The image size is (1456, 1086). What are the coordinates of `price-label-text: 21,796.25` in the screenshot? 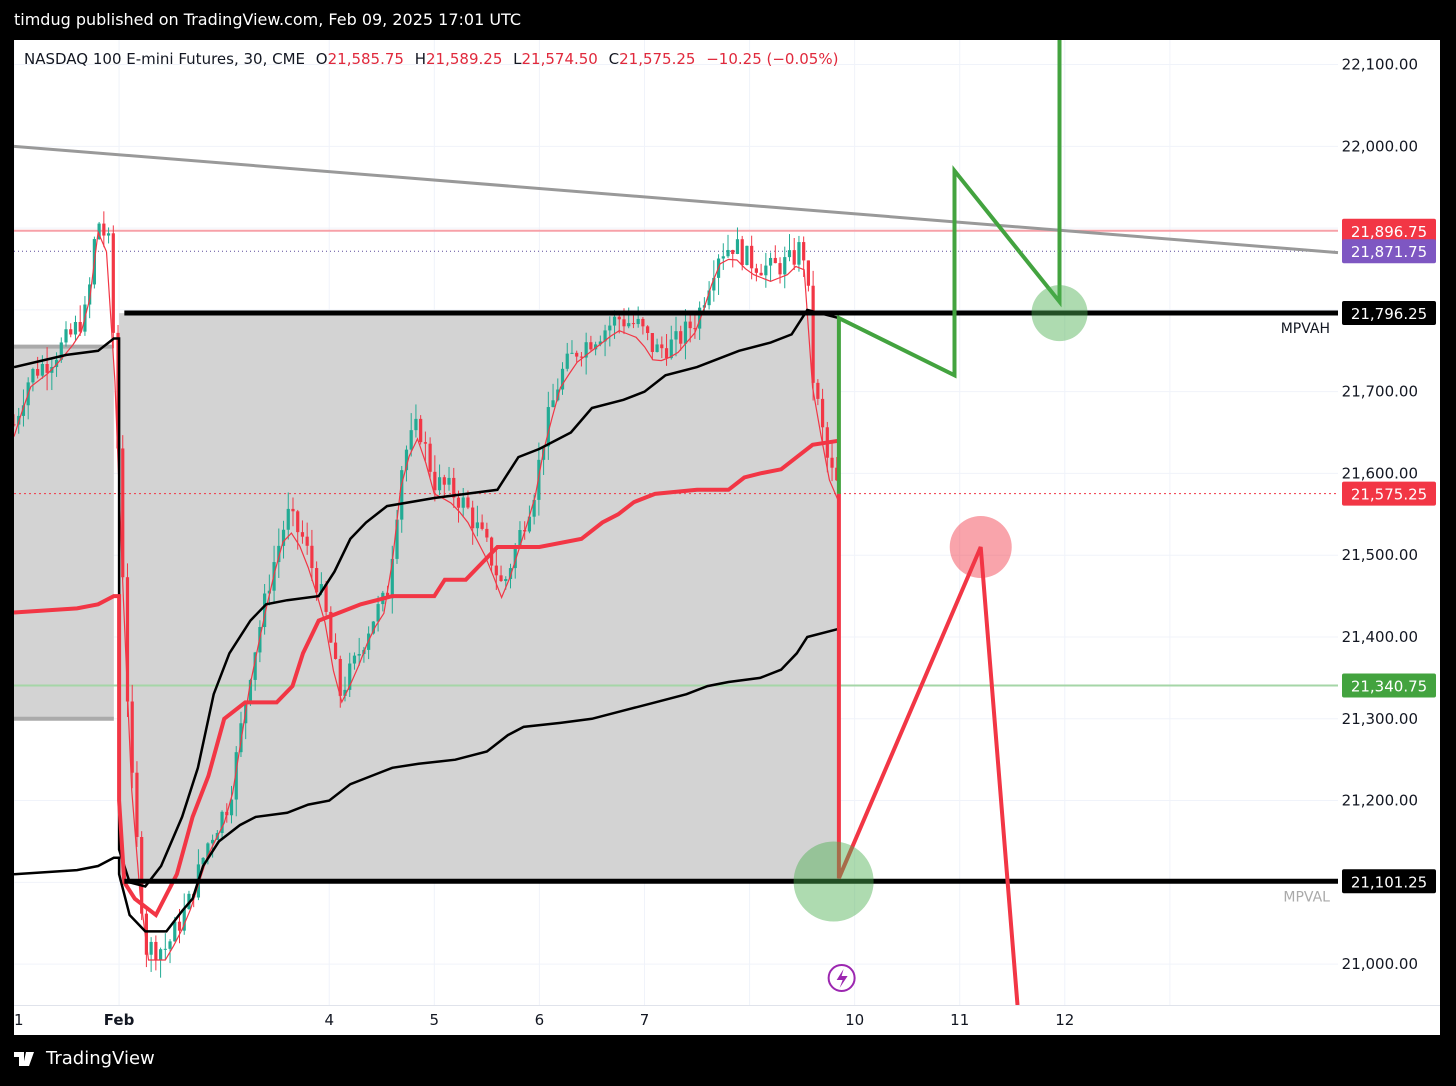 It's located at (1389, 314).